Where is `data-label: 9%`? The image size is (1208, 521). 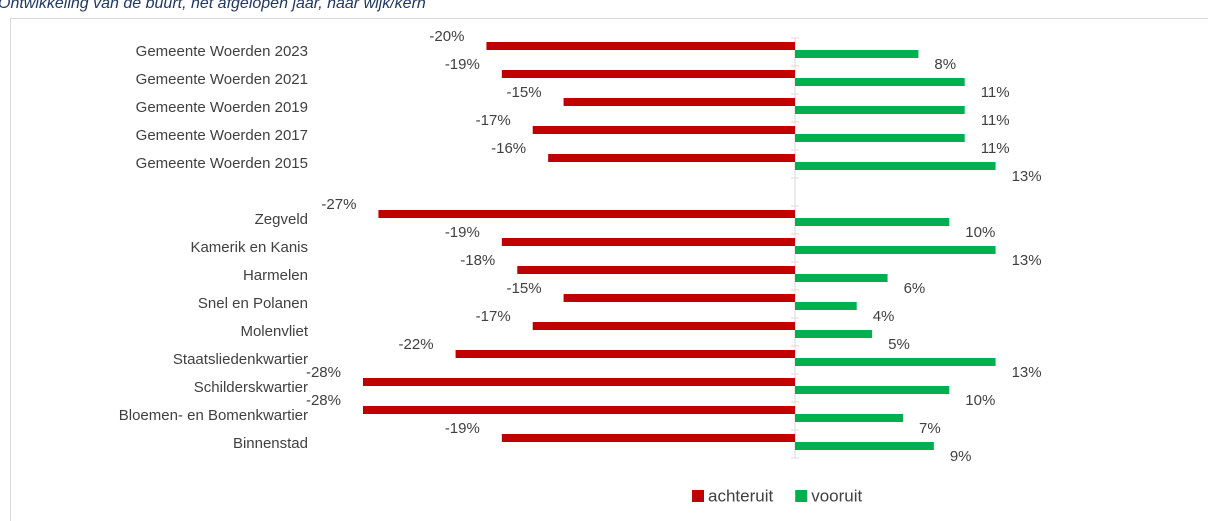
data-label: 9% is located at coordinates (961, 456).